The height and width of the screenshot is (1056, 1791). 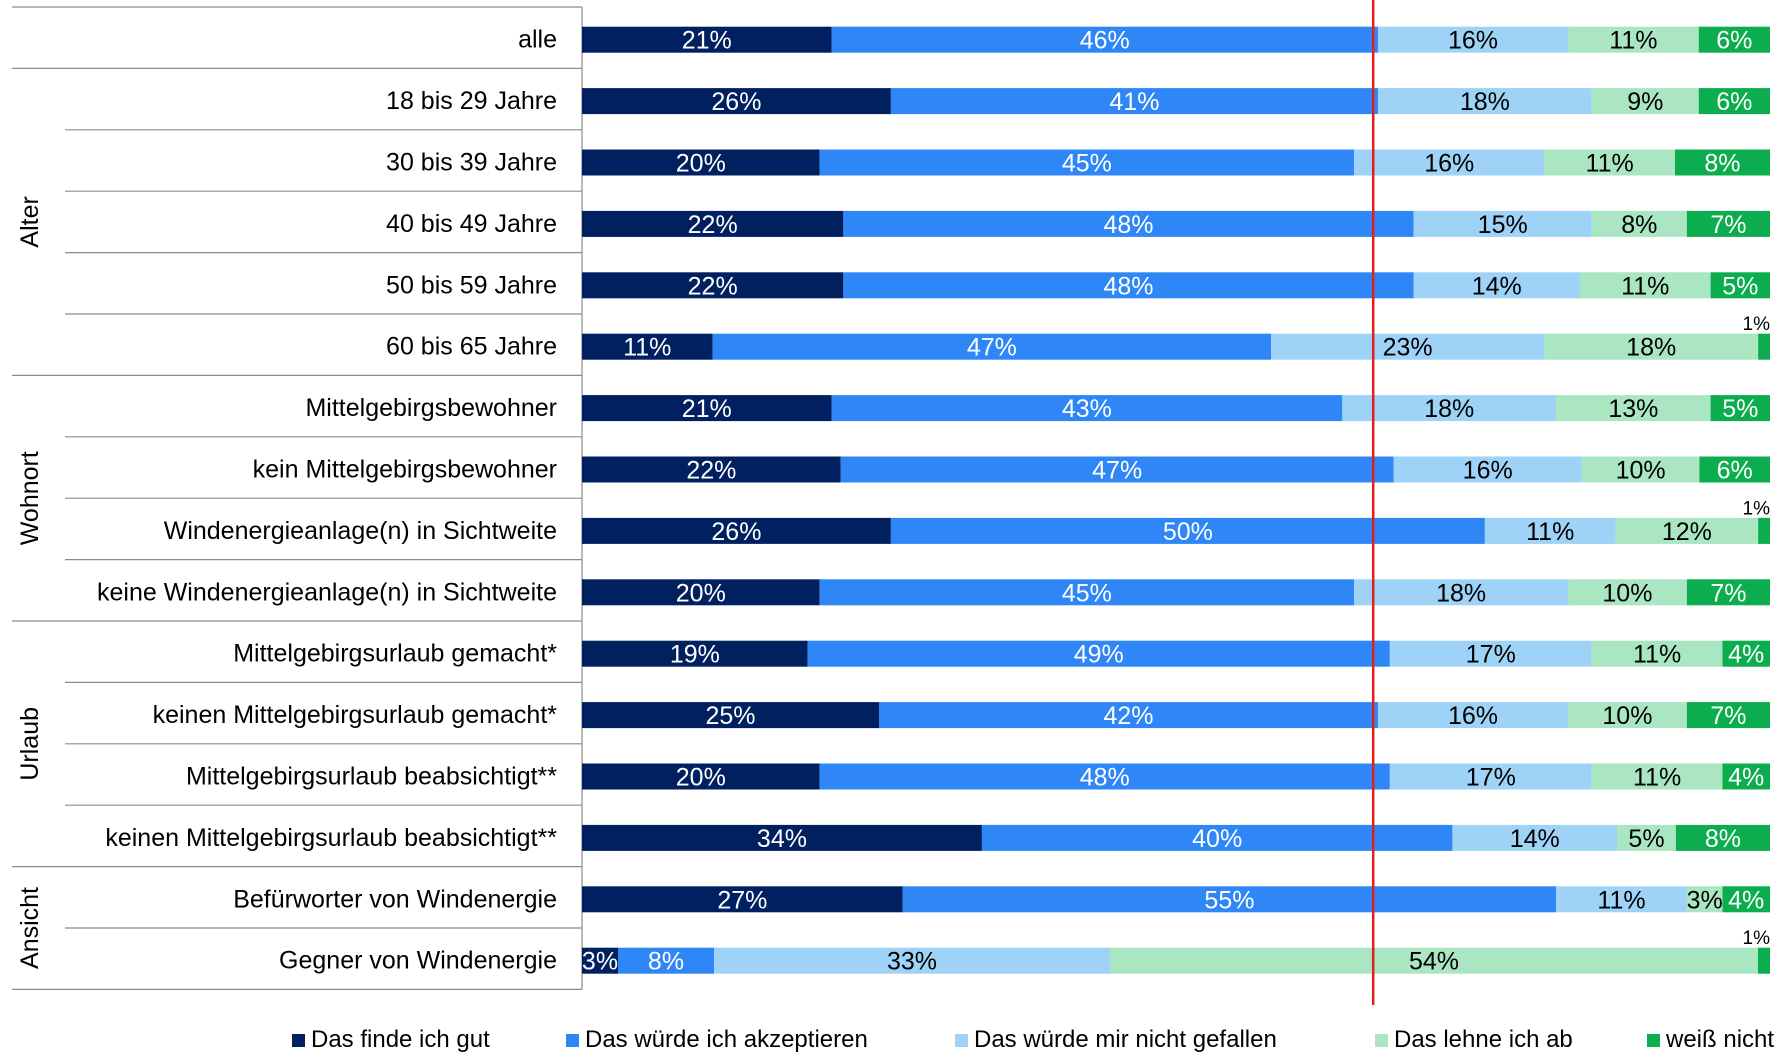 What do you see at coordinates (1483, 1039) in the screenshot?
I see `legend-label: Das lehne ich ab` at bounding box center [1483, 1039].